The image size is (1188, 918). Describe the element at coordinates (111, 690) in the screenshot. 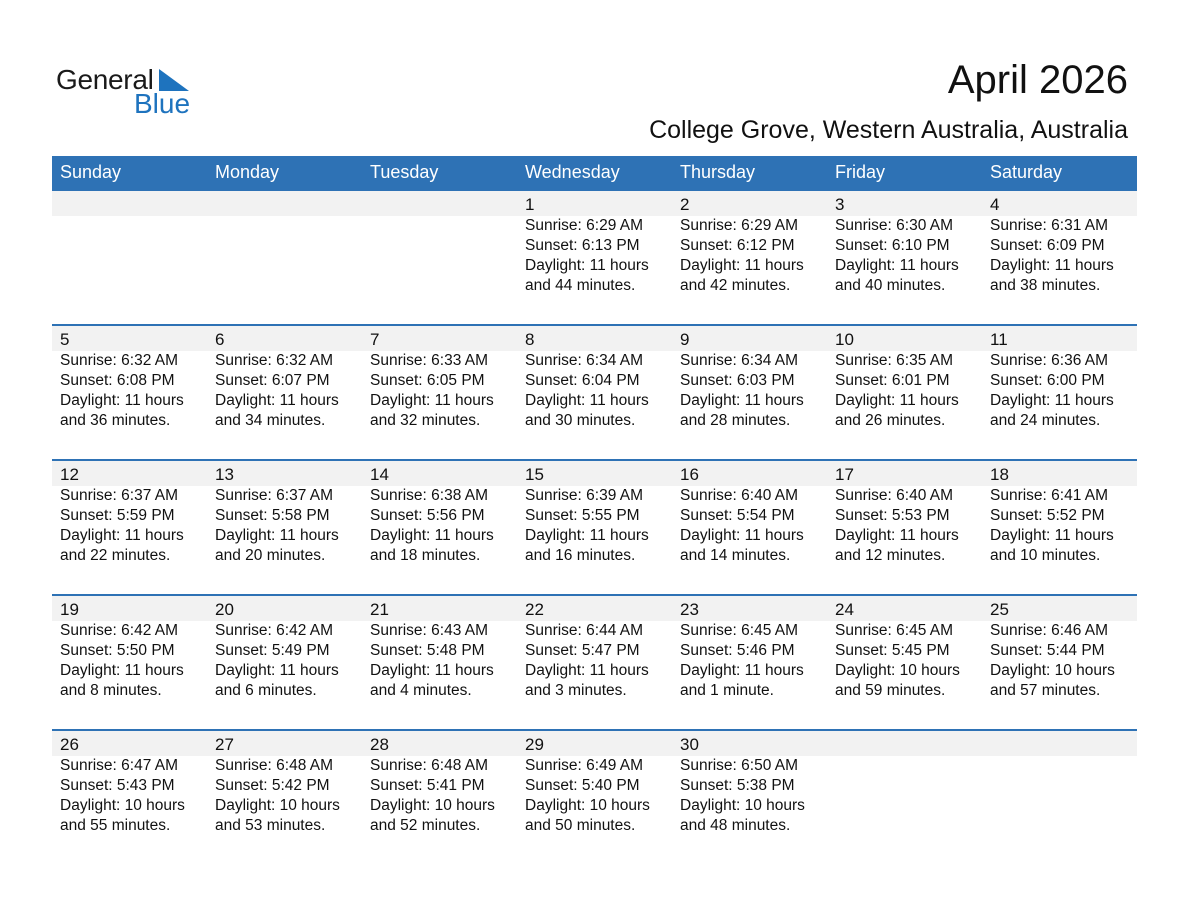

I see `daylight-minutes-text: and 8 minutes.` at that location.